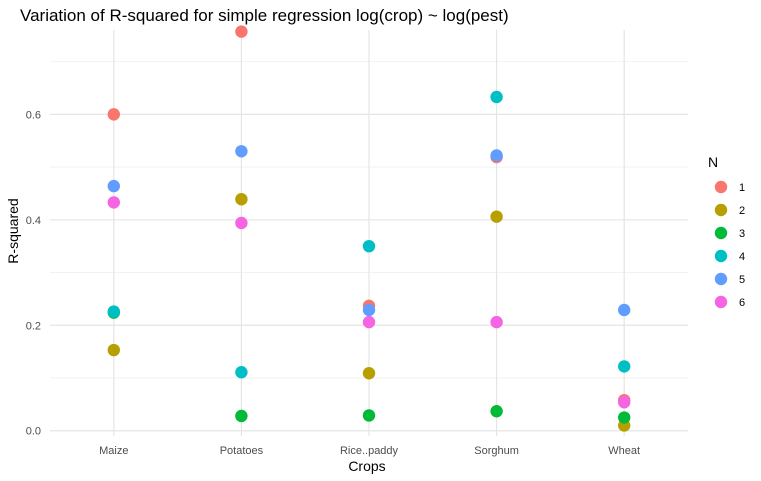  I want to click on legend-label-5: 5, so click(742, 280).